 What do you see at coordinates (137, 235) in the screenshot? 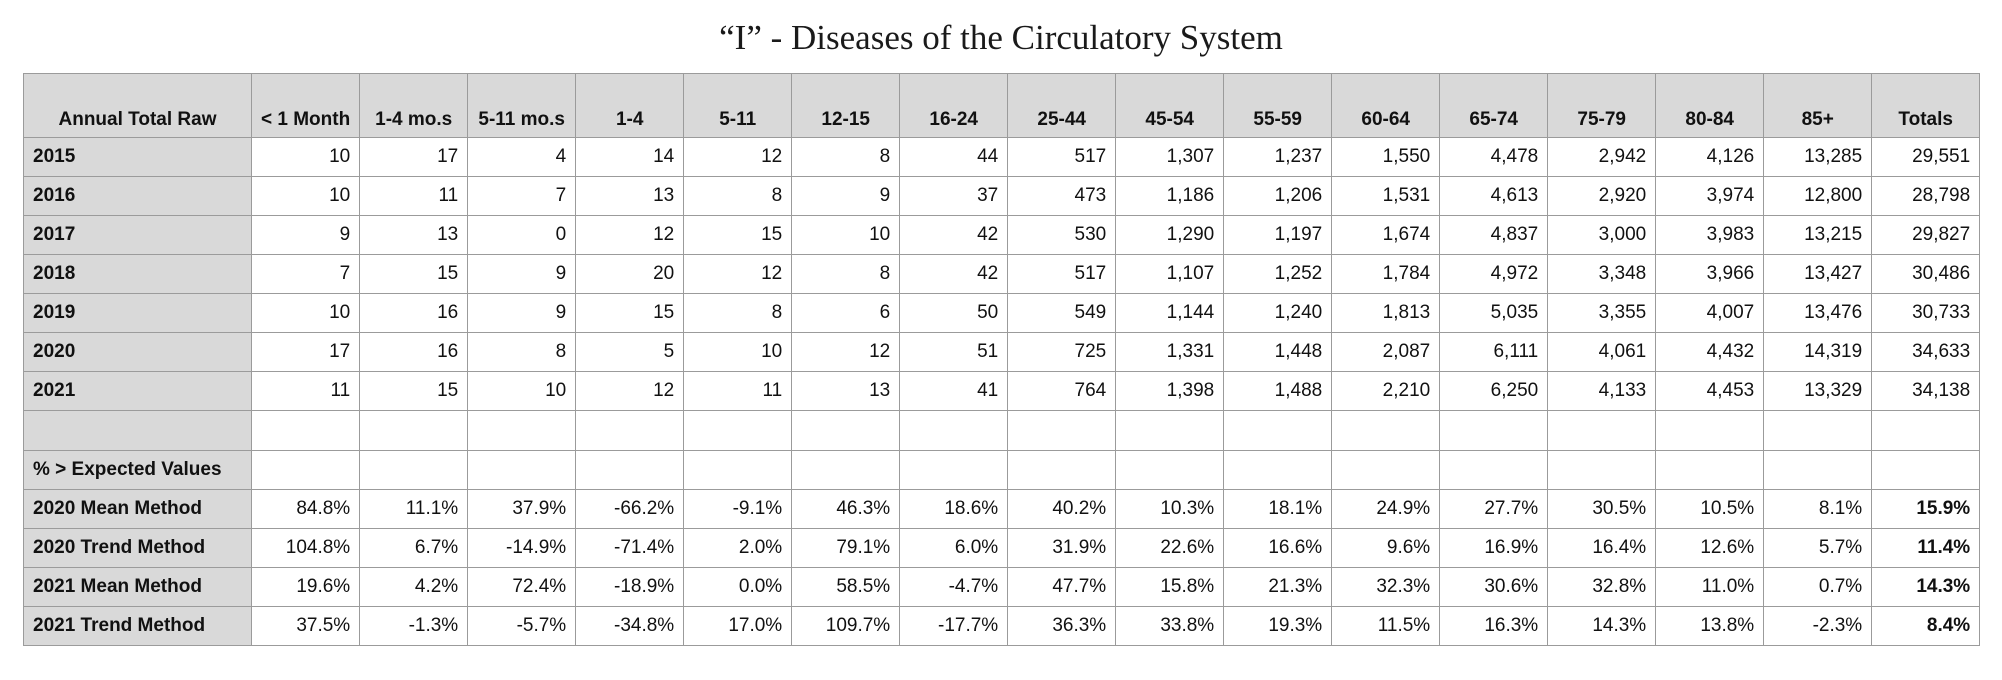
I see `row-label: 2017` at bounding box center [137, 235].